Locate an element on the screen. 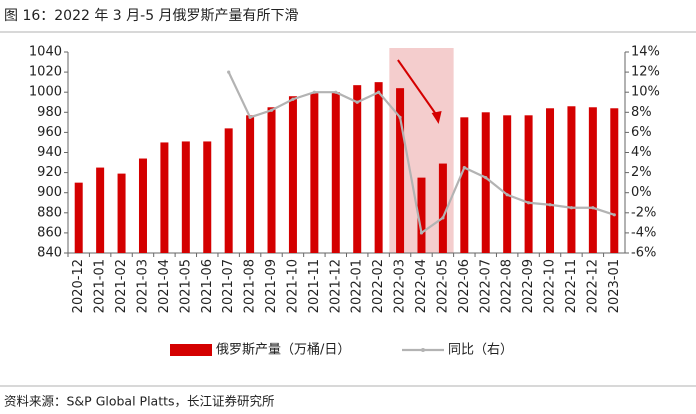  x-tick-label: 2021-09 is located at coordinates (271, 286).